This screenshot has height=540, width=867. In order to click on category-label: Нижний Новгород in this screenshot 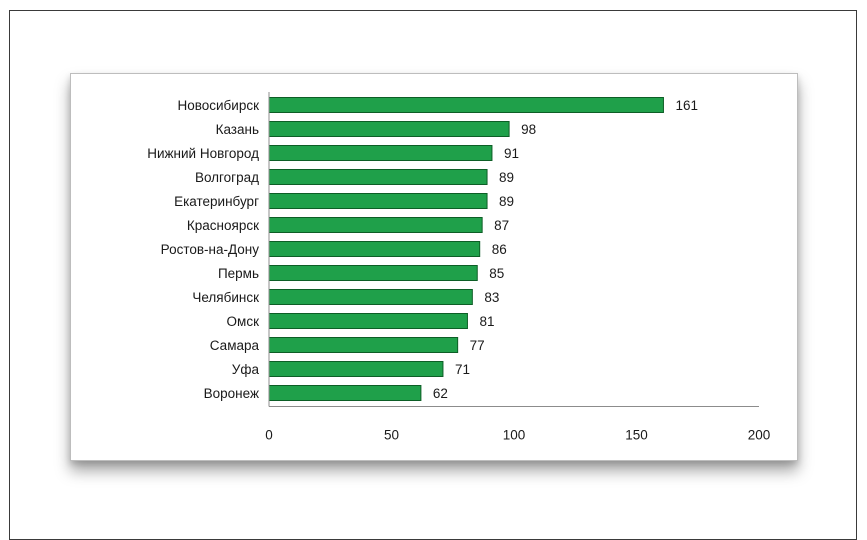, I will do `click(203, 153)`.